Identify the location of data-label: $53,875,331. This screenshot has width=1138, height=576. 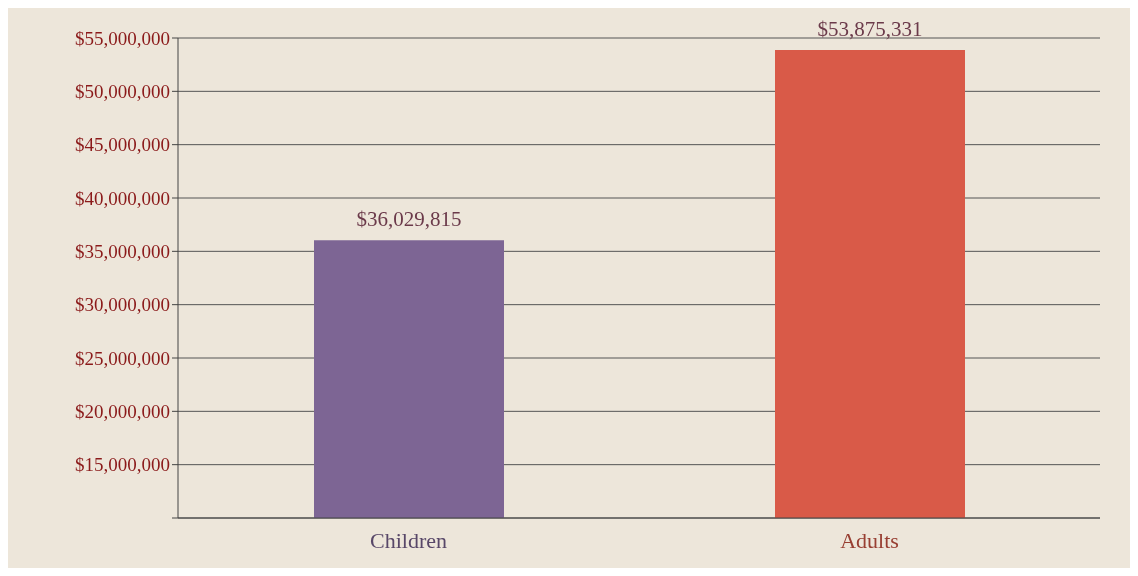
(870, 29).